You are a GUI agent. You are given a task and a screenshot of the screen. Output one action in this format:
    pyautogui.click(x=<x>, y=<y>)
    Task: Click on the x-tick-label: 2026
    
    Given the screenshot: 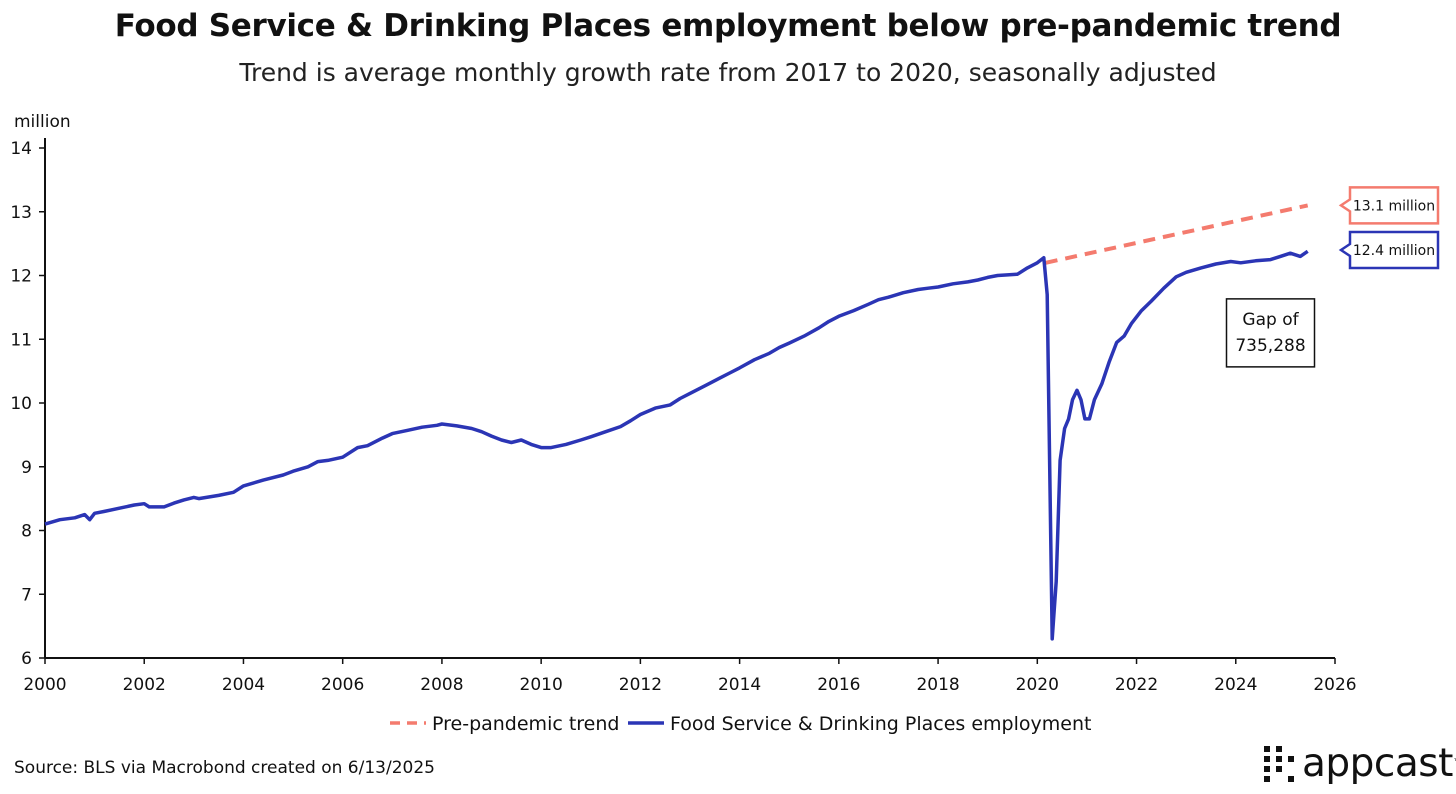 What is the action you would take?
    pyautogui.click(x=1334, y=685)
    